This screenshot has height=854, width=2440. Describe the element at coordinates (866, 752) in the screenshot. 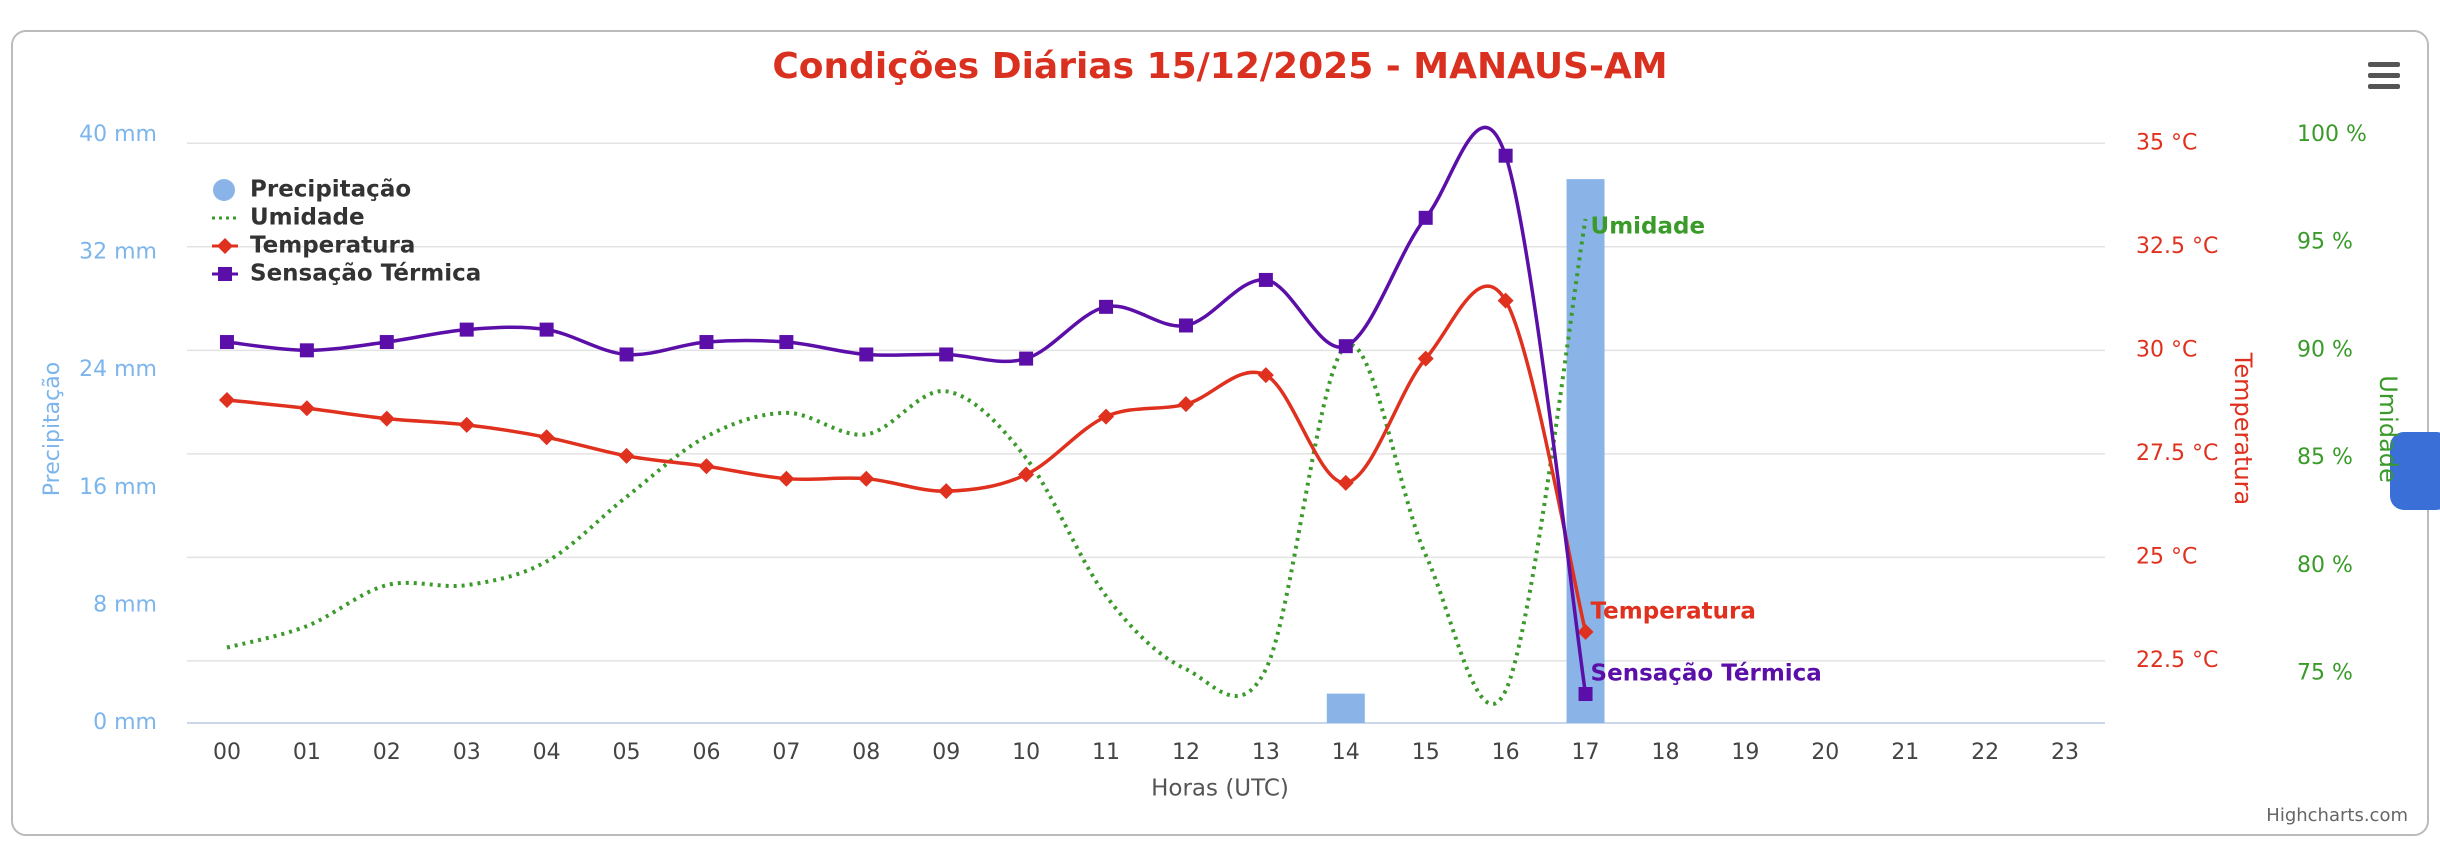

I see `x-tick-label: 08` at that location.